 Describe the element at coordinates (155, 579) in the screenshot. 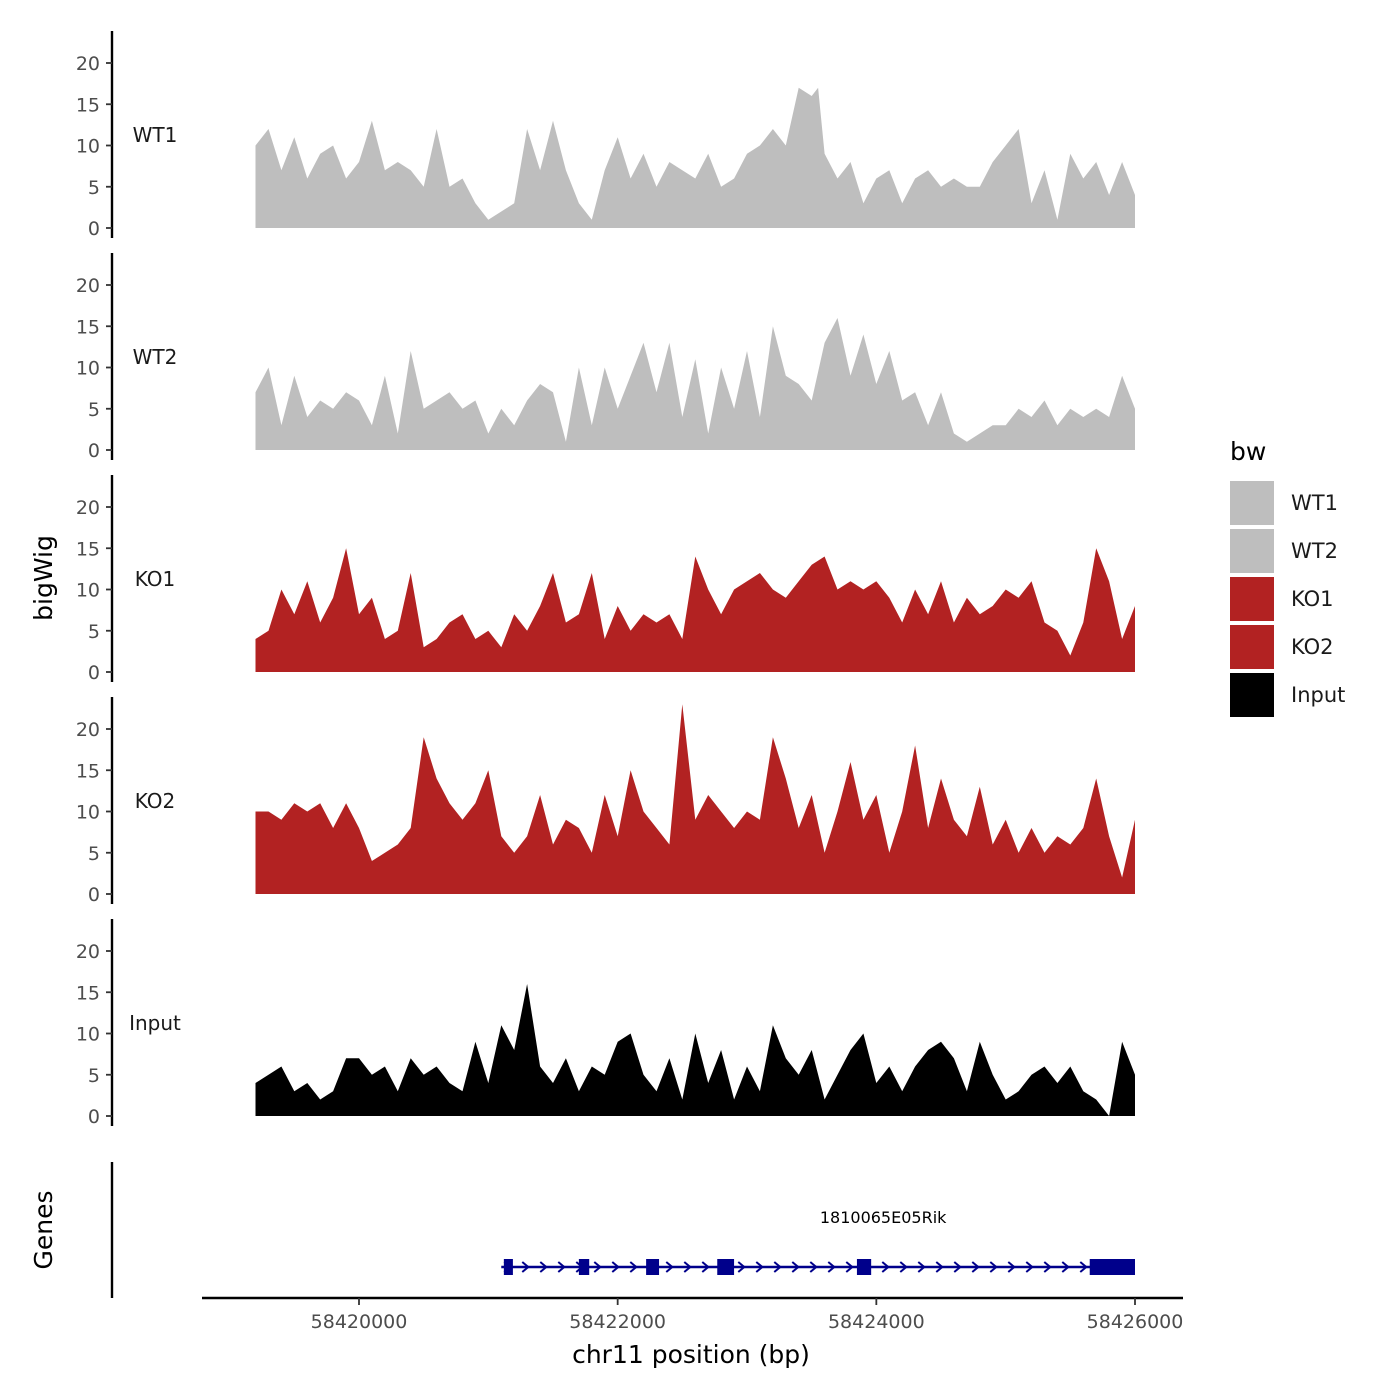

I see `track-label: KO1` at that location.